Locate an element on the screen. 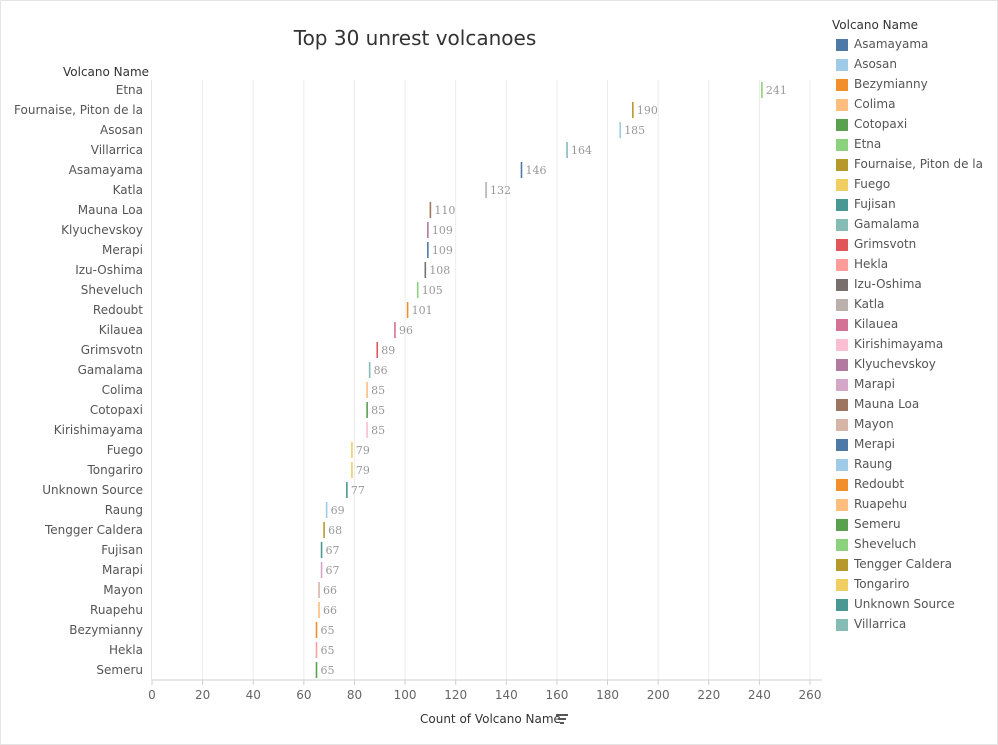  data-label: 65 is located at coordinates (328, 650).